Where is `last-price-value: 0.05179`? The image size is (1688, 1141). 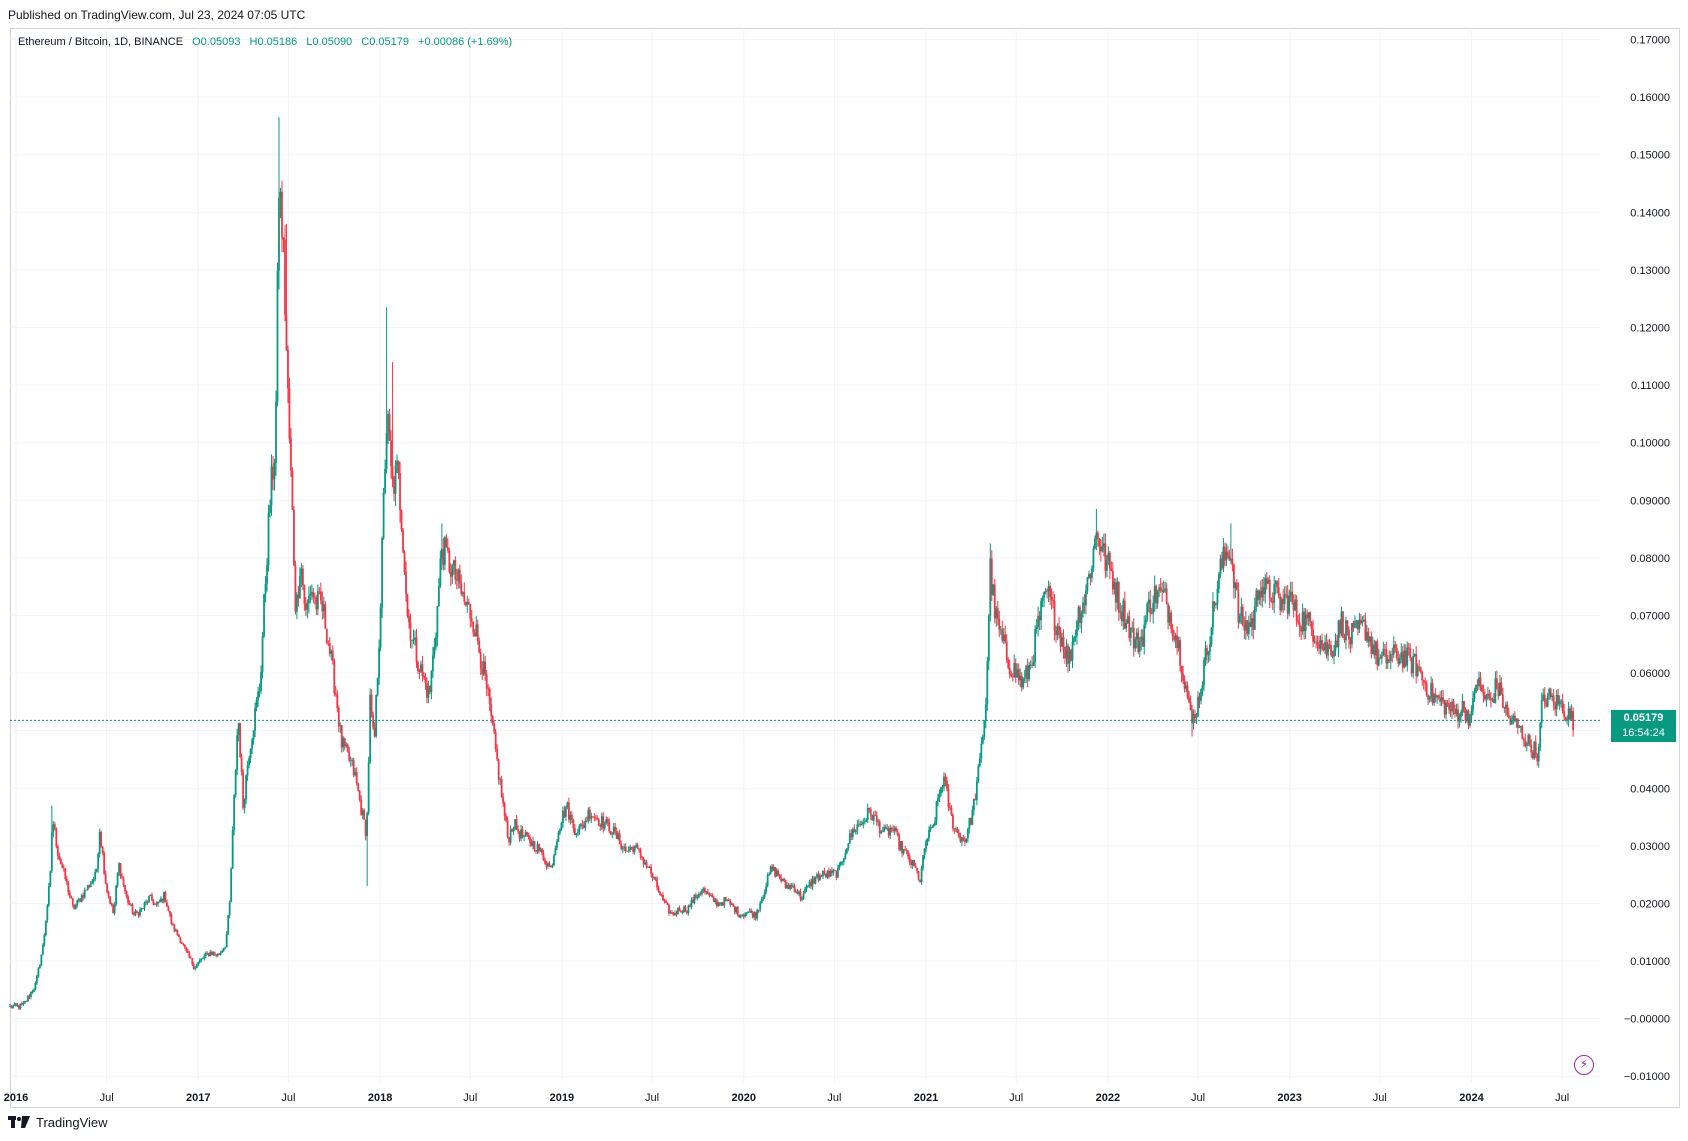 last-price-value: 0.05179 is located at coordinates (1643, 718).